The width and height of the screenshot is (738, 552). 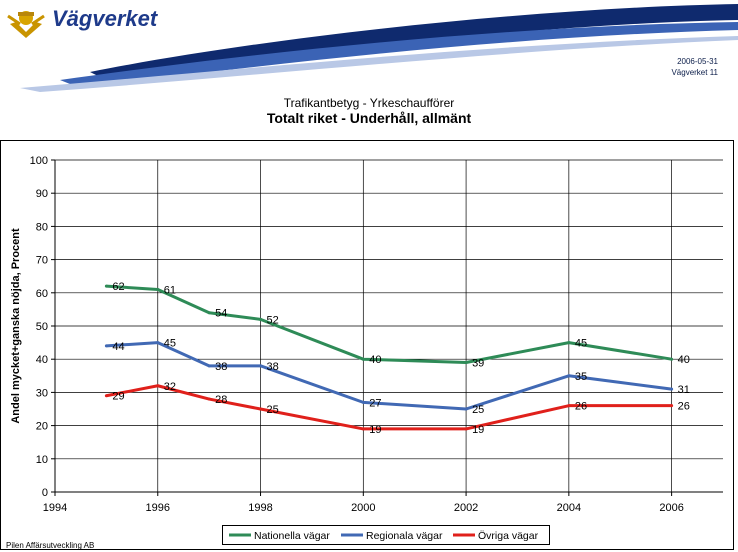 I want to click on data-label: 62, so click(x=118, y=287).